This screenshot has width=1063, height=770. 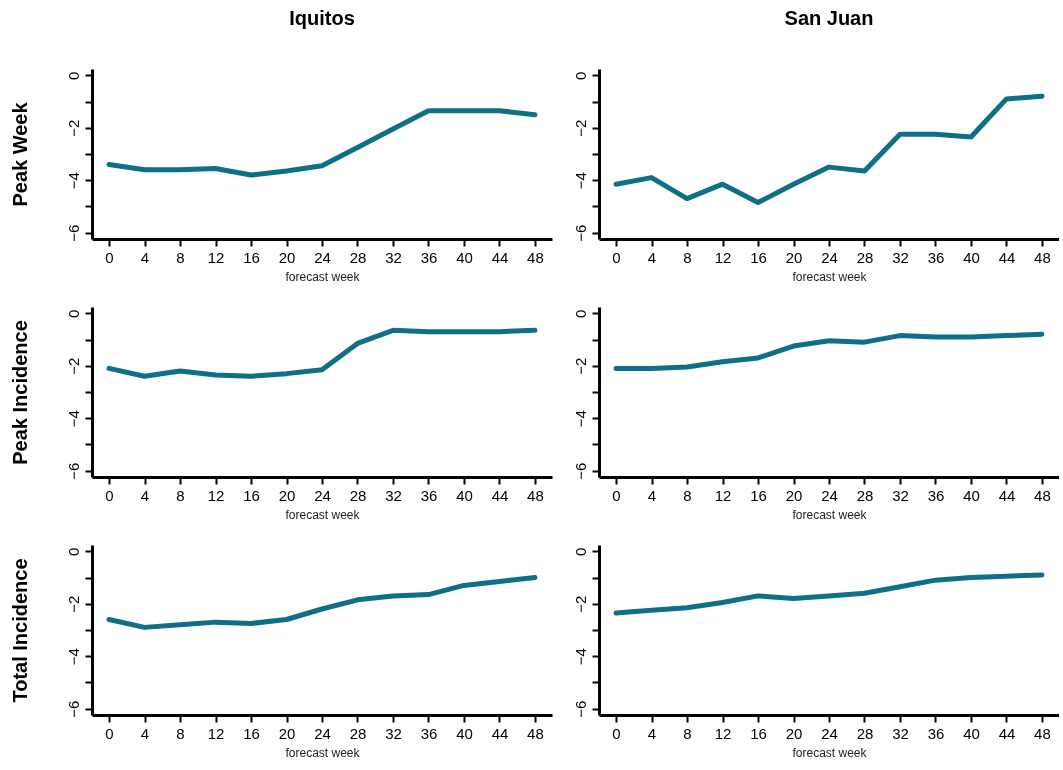 I want to click on chart-title: San Juan, so click(x=829, y=18).